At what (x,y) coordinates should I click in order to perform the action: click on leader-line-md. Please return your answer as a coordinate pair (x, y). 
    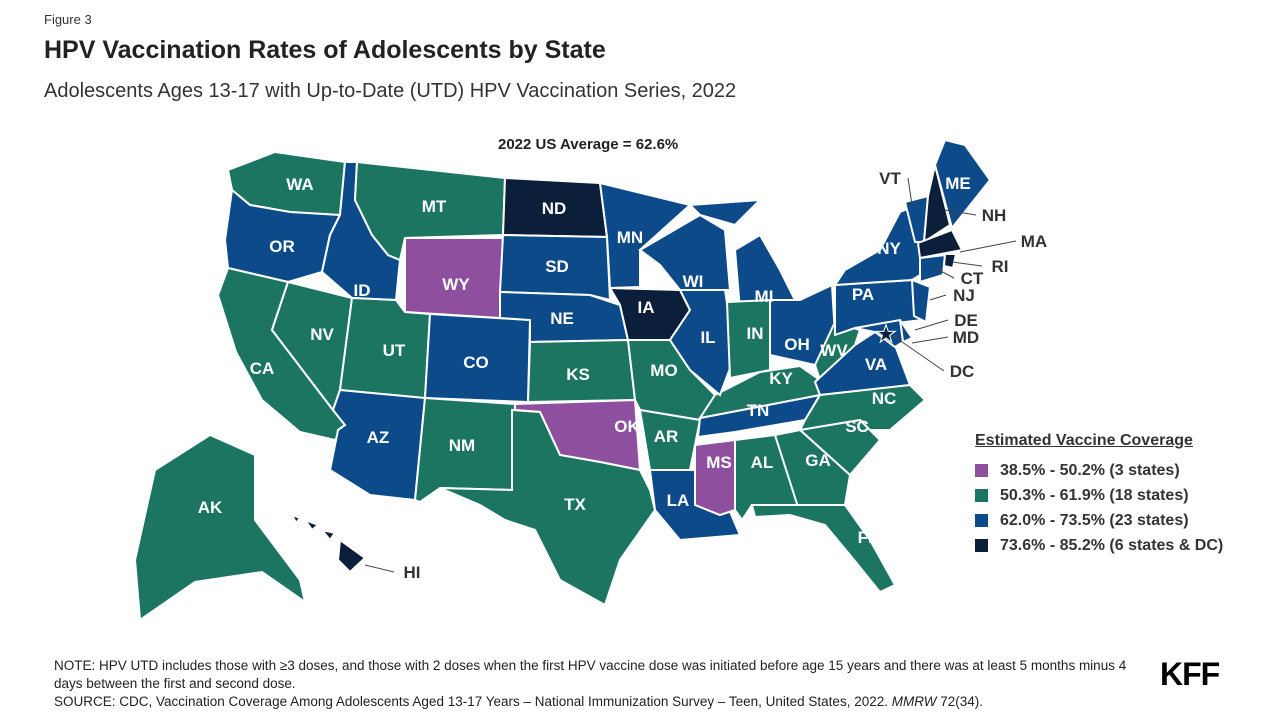
    Looking at the image, I should click on (930, 340).